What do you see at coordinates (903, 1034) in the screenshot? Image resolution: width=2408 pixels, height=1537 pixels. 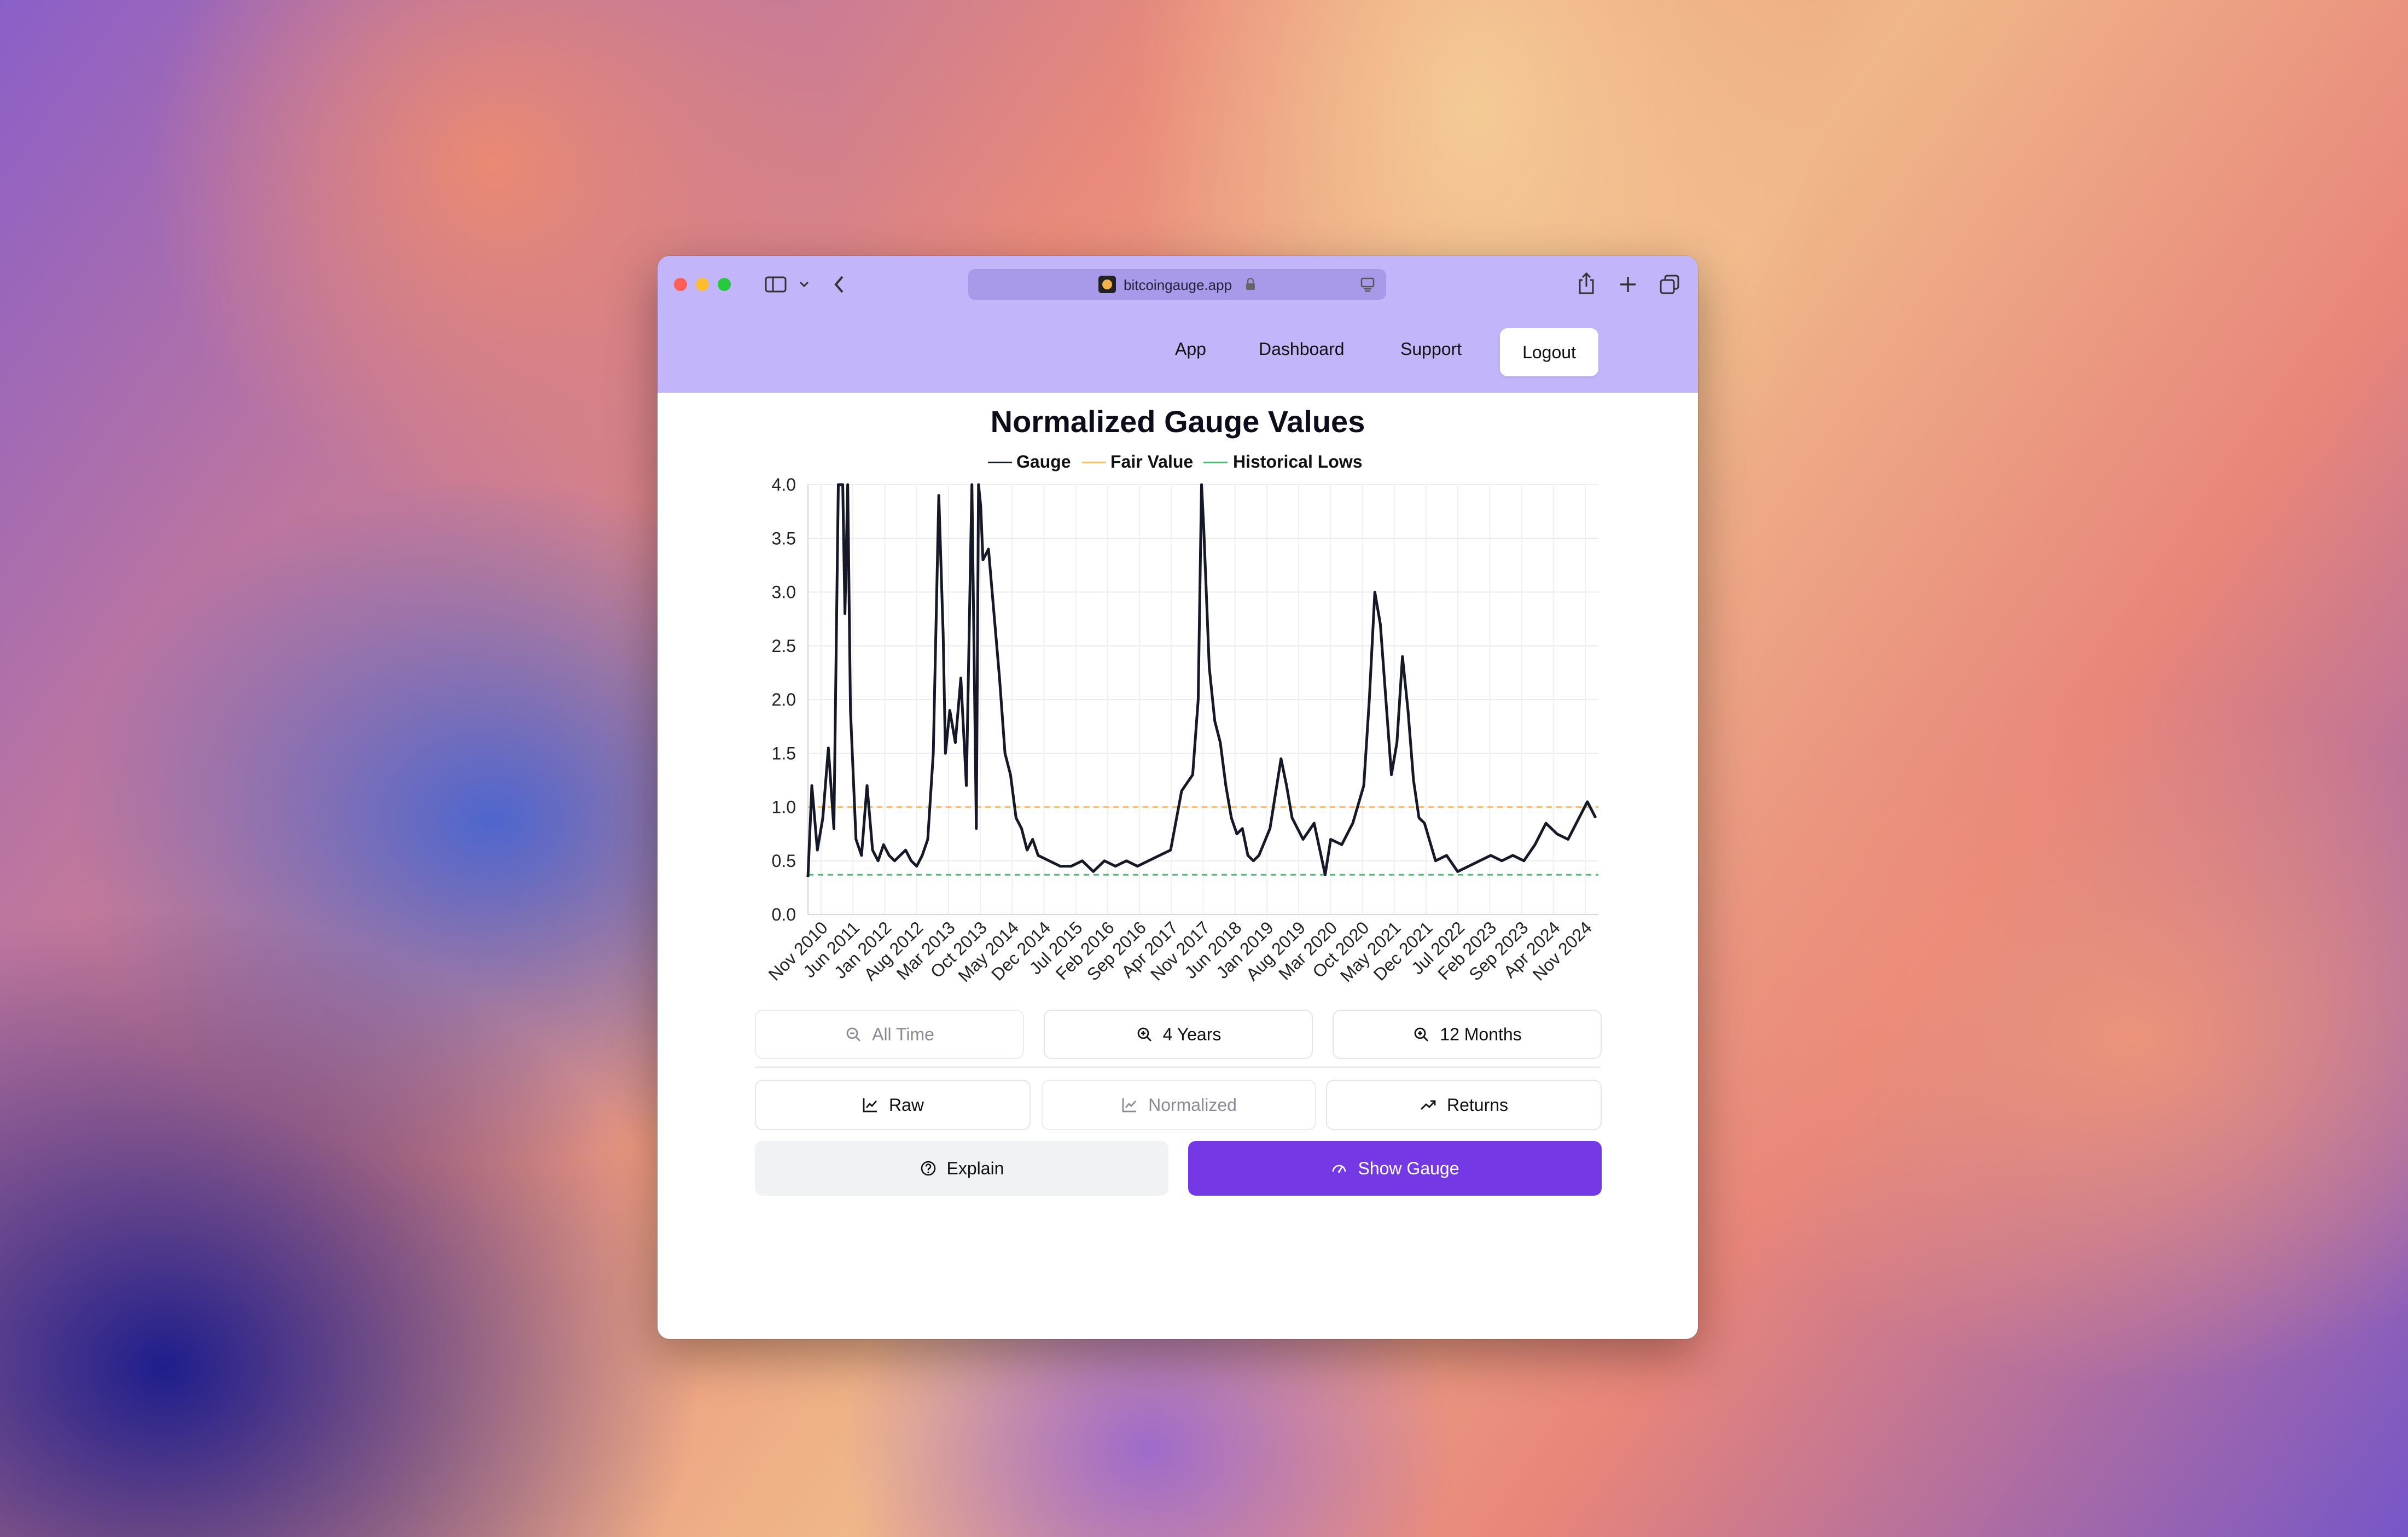 I see `all-time-label: All Time` at bounding box center [903, 1034].